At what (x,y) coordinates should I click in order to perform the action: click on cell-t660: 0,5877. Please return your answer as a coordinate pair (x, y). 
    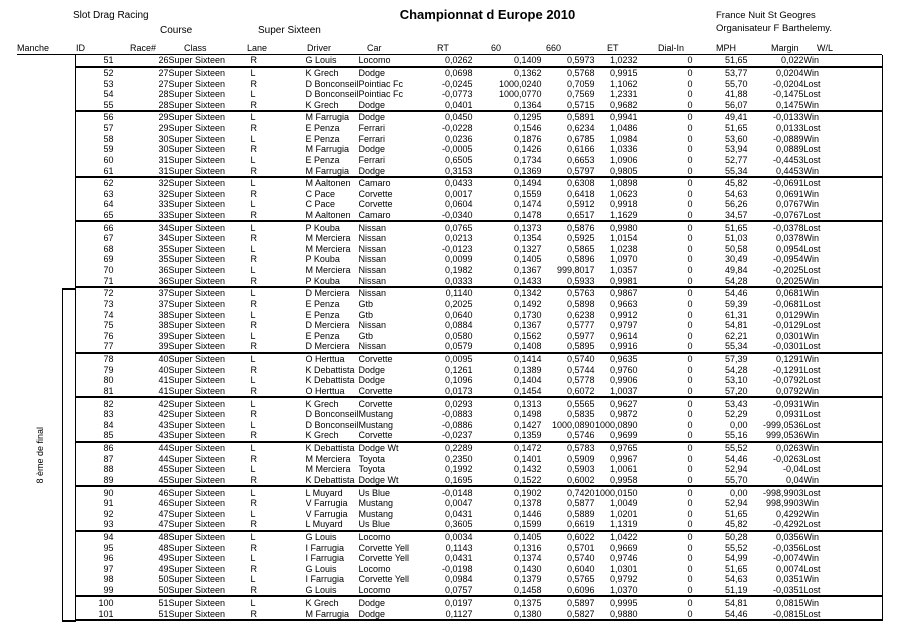
    Looking at the image, I should click on (580, 503).